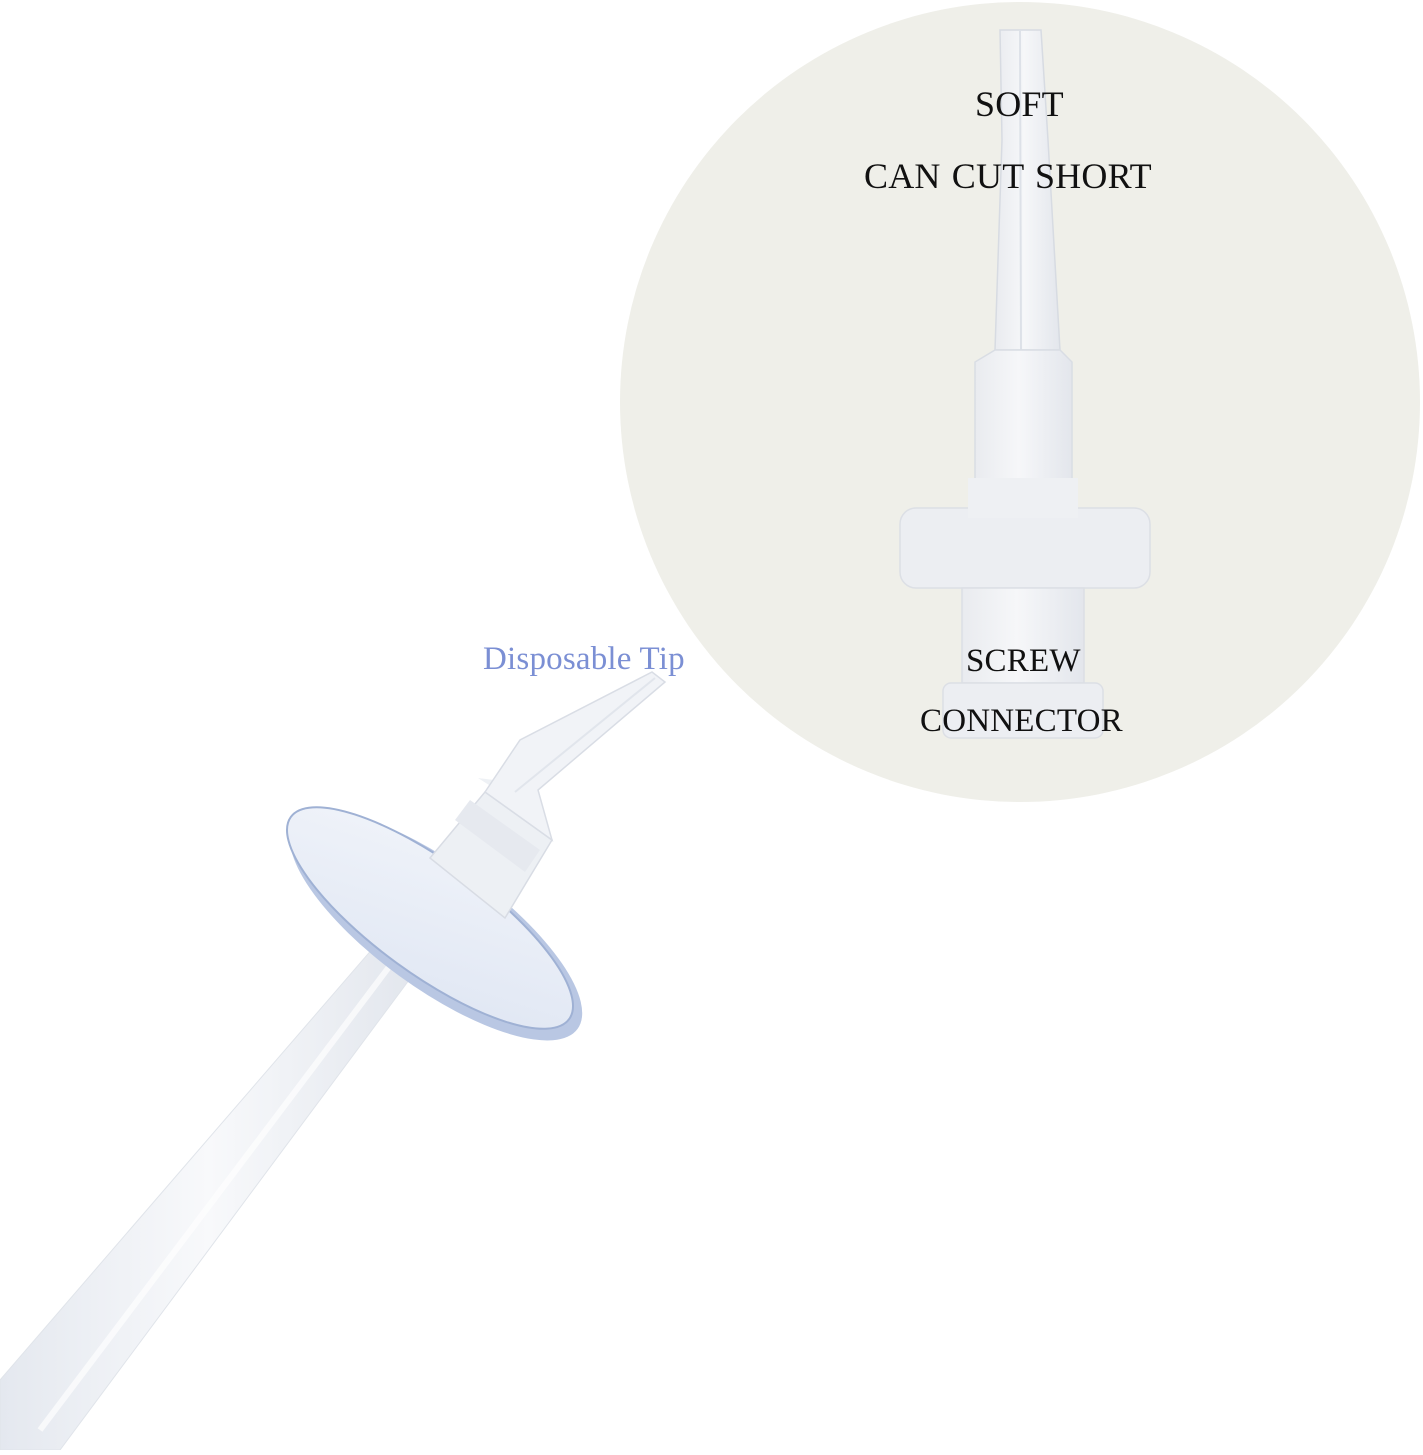  What do you see at coordinates (1008, 176) in the screenshot?
I see `callout-cut-short-label: CAN CUT SHORT` at bounding box center [1008, 176].